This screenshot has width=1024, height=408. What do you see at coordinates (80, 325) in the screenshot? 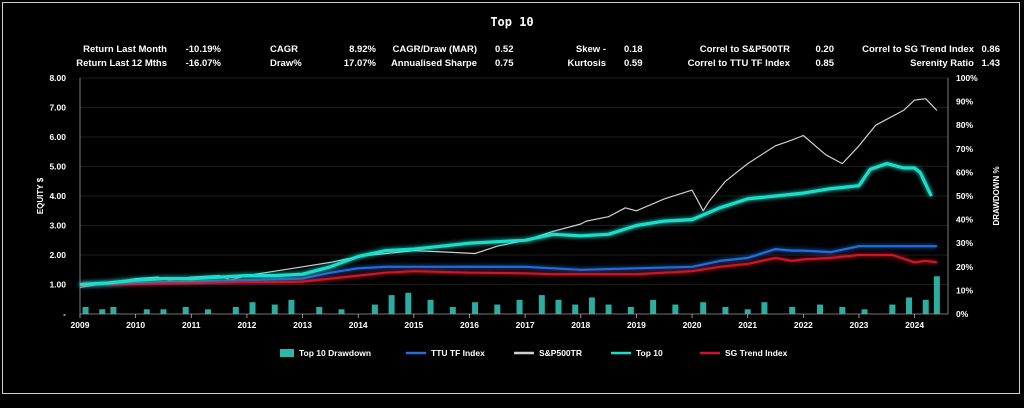
I see `x-tick-label: 2009` at bounding box center [80, 325].